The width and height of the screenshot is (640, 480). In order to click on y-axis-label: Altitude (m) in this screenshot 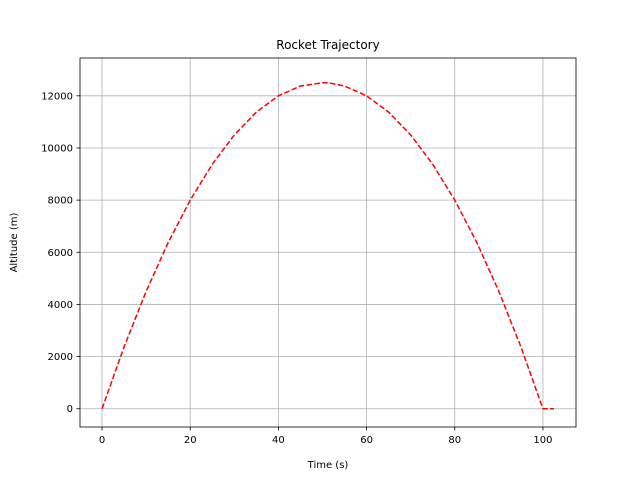, I will do `click(14, 243)`.